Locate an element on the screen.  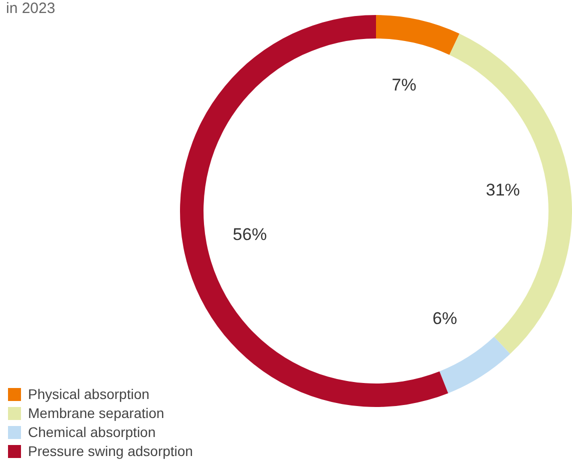
data-label: 7% is located at coordinates (404, 84).